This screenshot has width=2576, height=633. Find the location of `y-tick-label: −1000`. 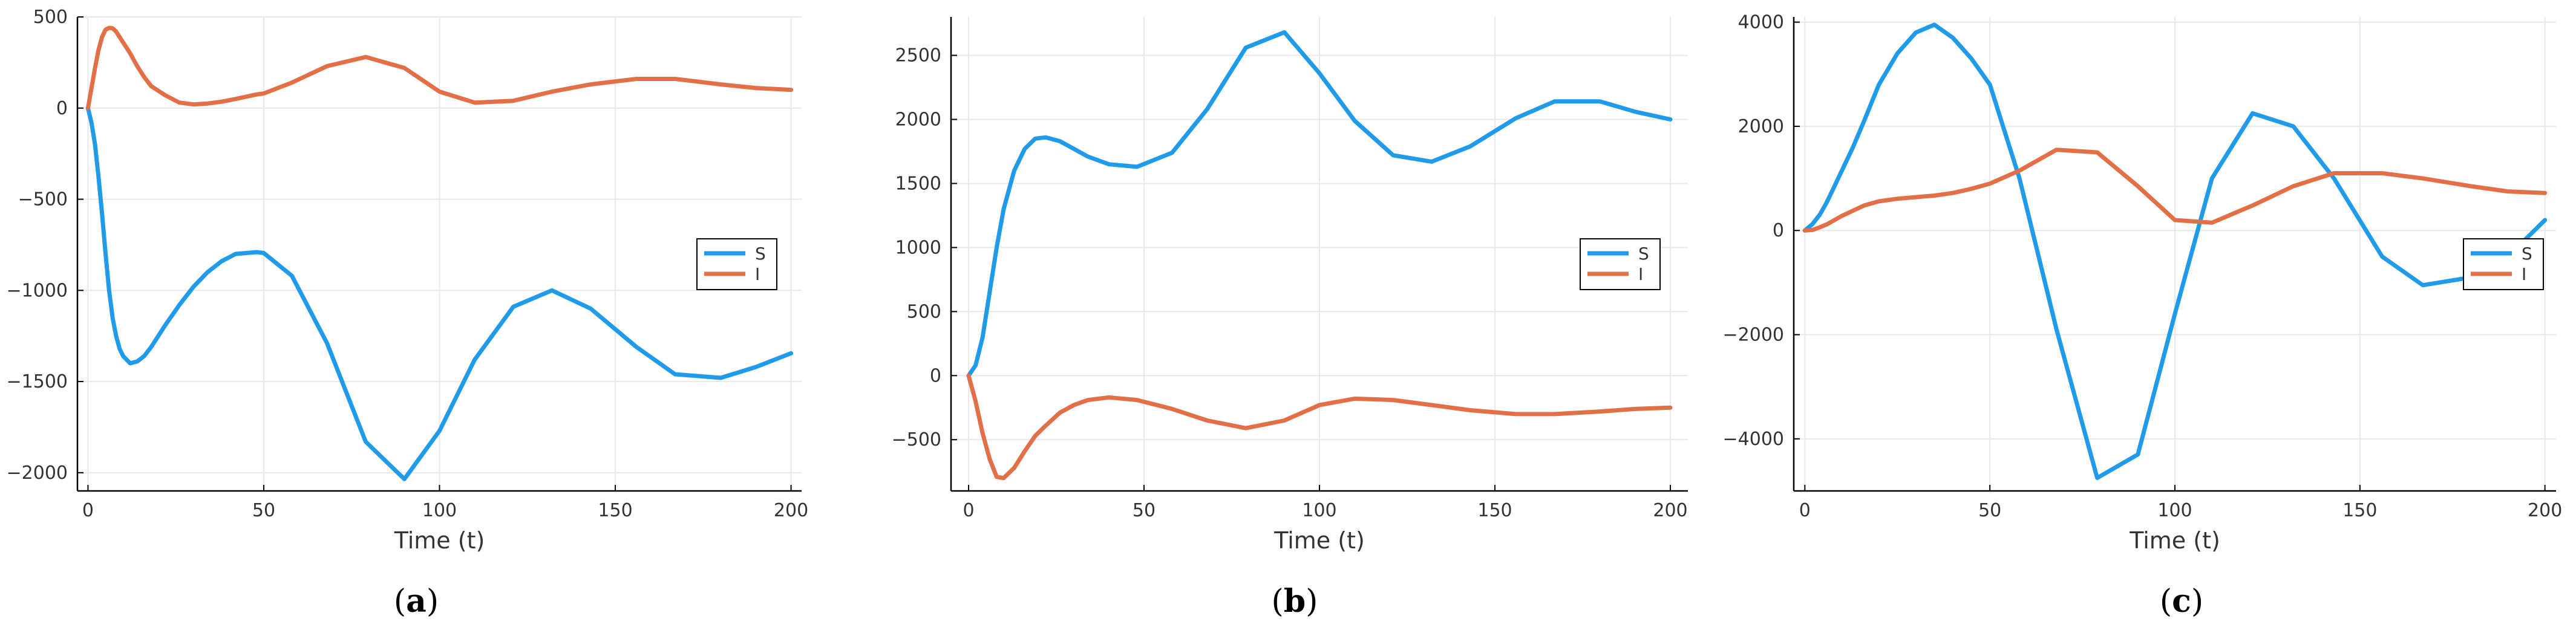

y-tick-label: −1000 is located at coordinates (37, 290).